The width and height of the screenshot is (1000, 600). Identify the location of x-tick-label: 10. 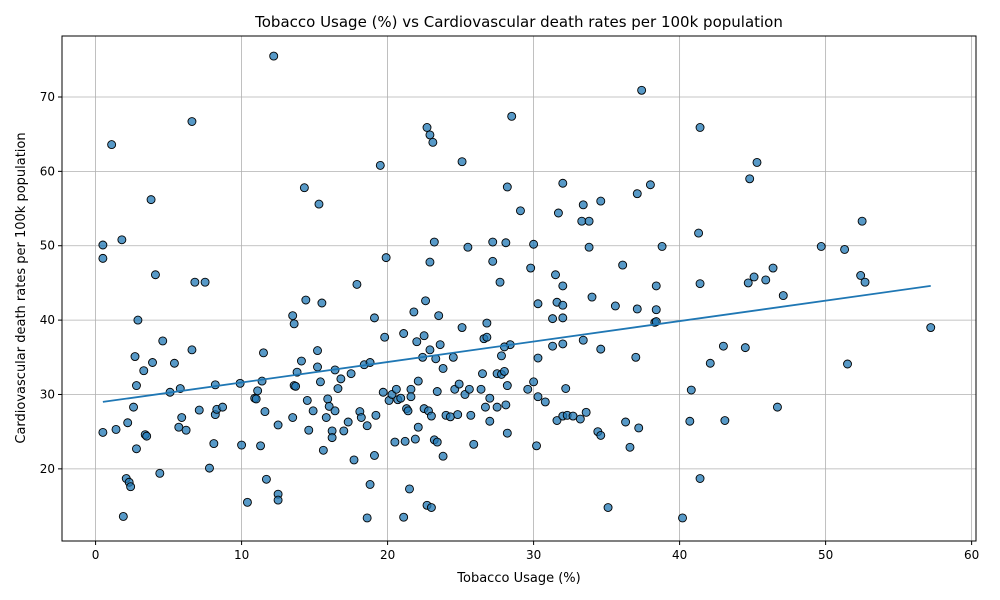
(241, 555).